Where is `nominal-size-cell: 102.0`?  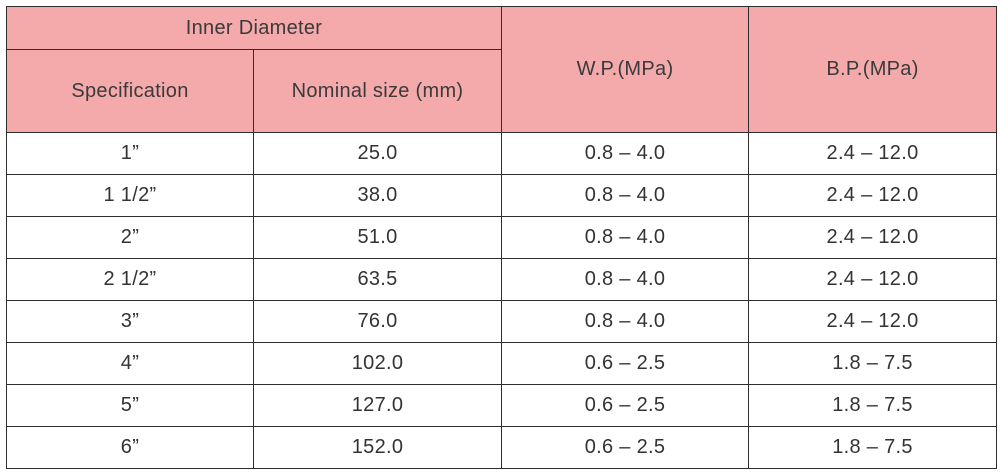 nominal-size-cell: 102.0 is located at coordinates (377, 363).